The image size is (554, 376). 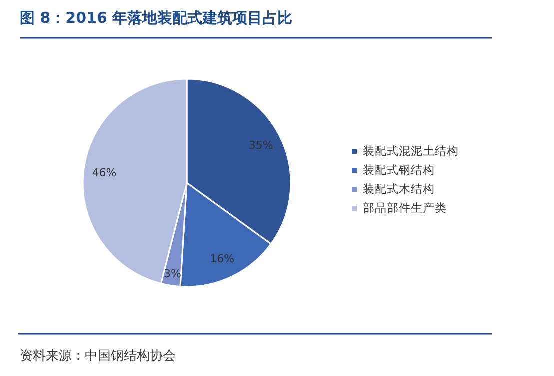 What do you see at coordinates (98, 356) in the screenshot?
I see `annotation: 资料来源：中国钢结构协会` at bounding box center [98, 356].